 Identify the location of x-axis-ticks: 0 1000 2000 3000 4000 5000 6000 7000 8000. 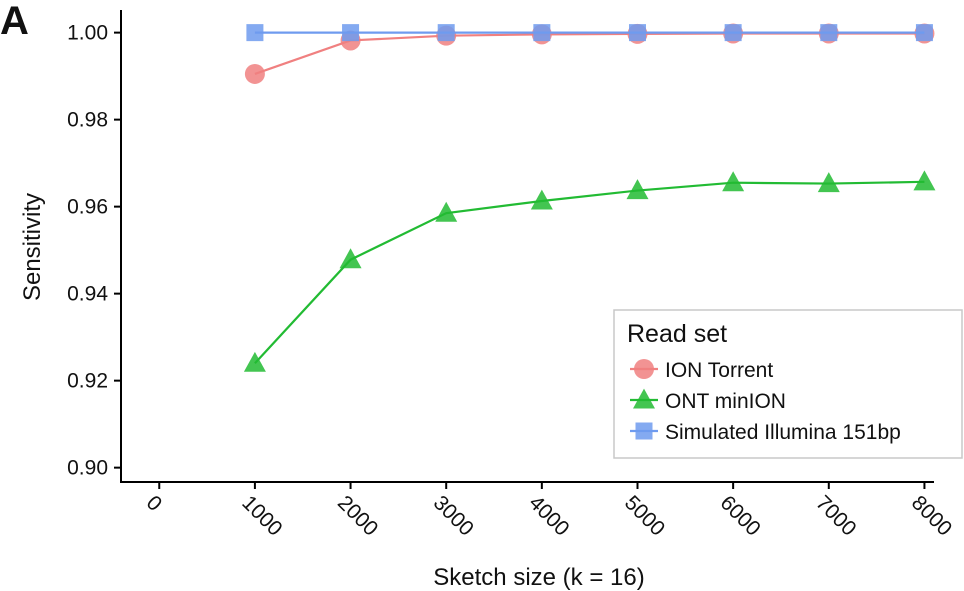
(549, 511).